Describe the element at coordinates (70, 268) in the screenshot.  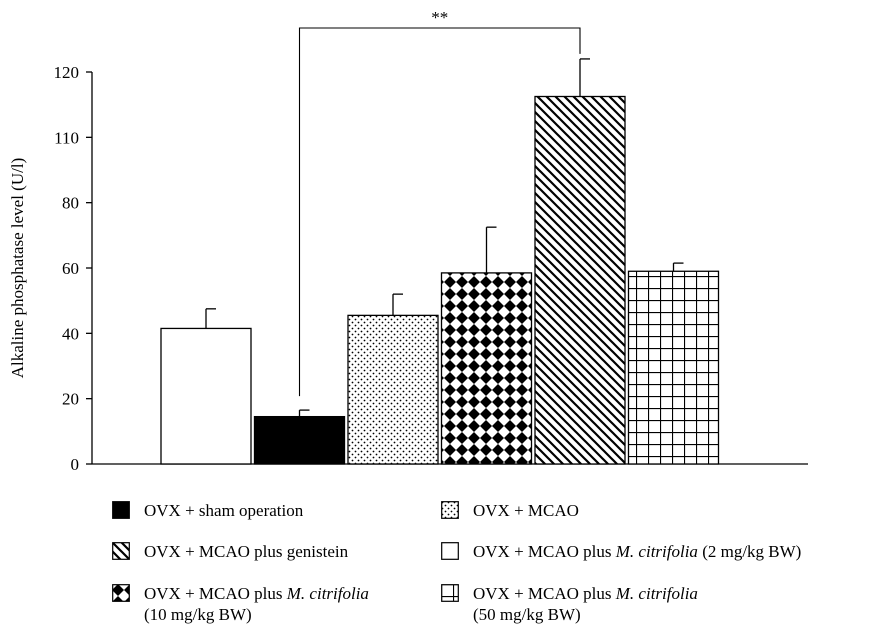
I see `y-tick-label: 60` at that location.